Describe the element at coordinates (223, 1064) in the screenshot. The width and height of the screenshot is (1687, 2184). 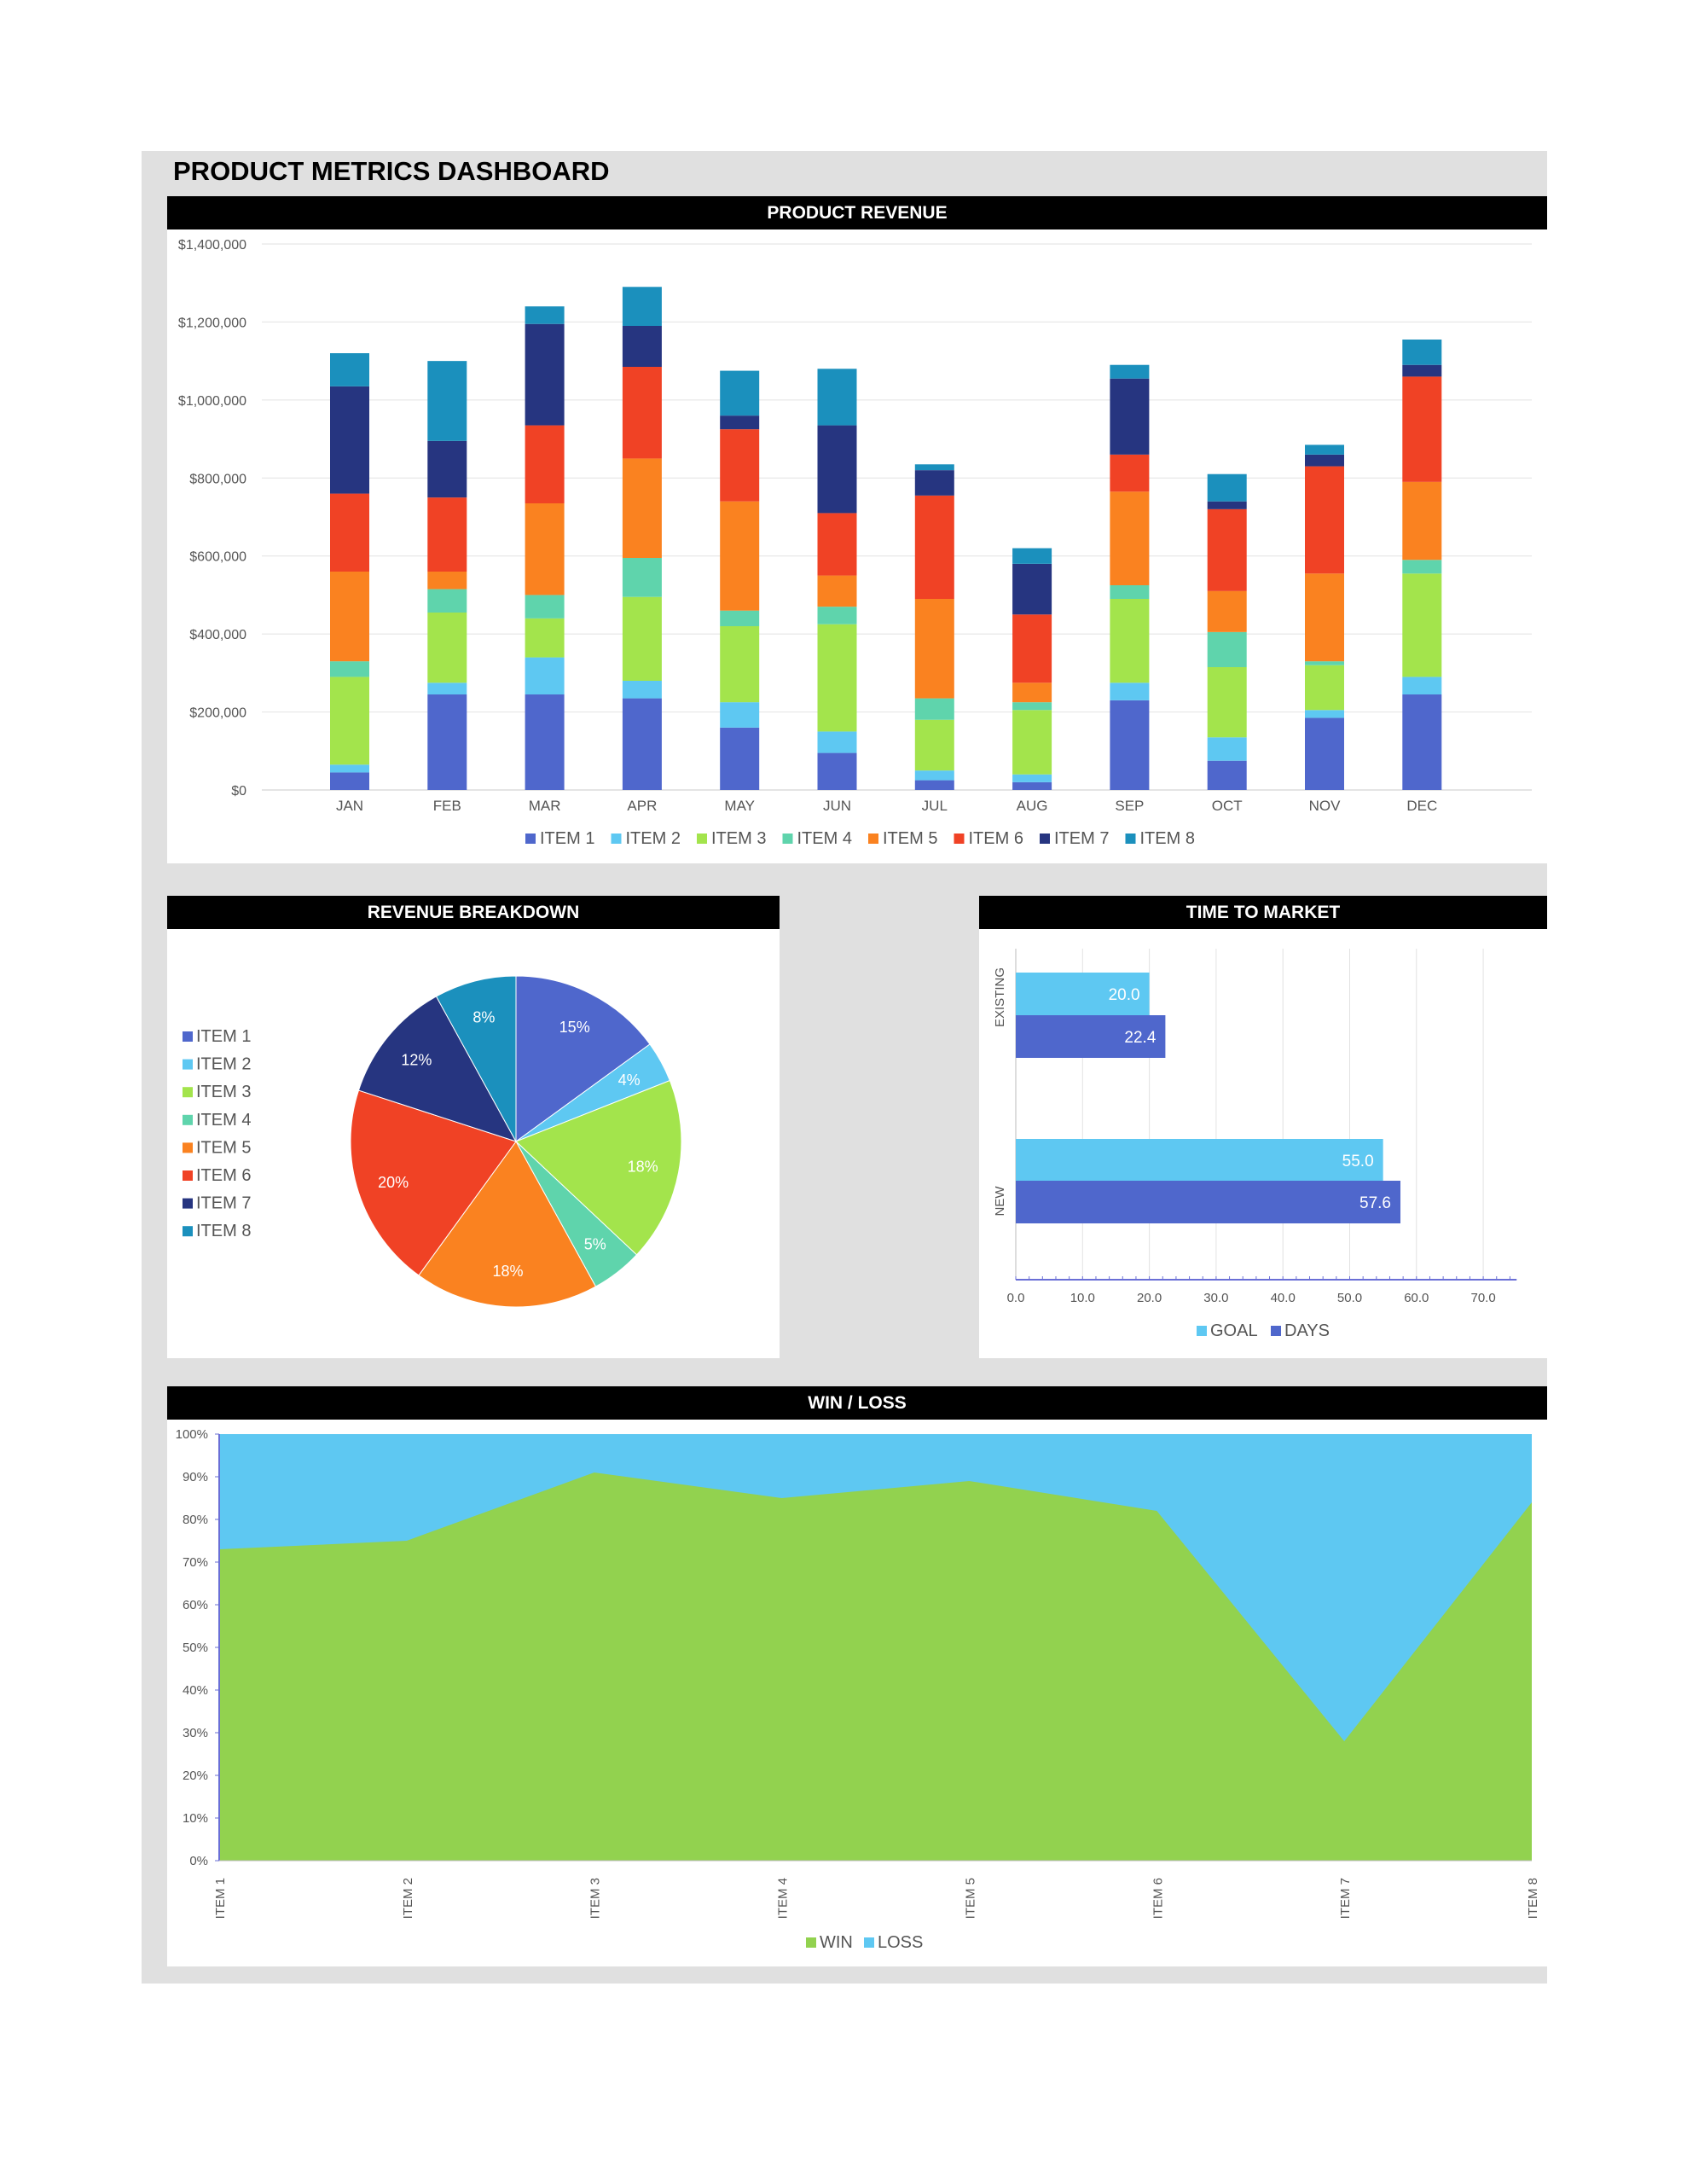
I see `pie-legend-label: ITEM 2` at that location.